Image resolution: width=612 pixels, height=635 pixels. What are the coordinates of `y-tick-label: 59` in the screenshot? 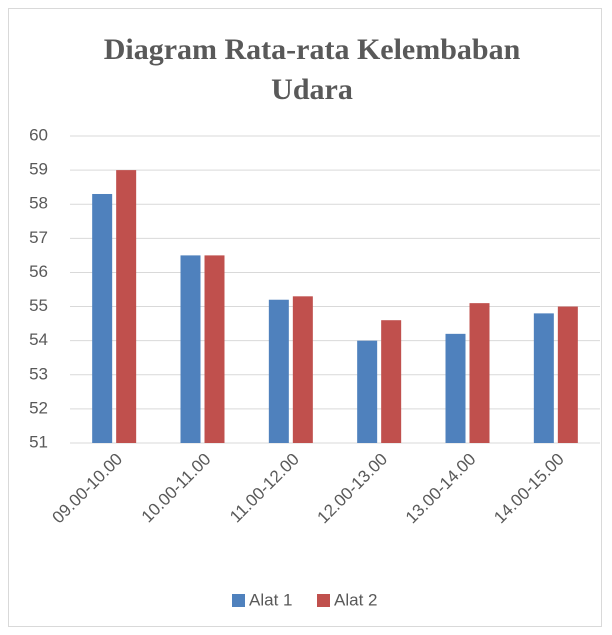 It's located at (38, 169).